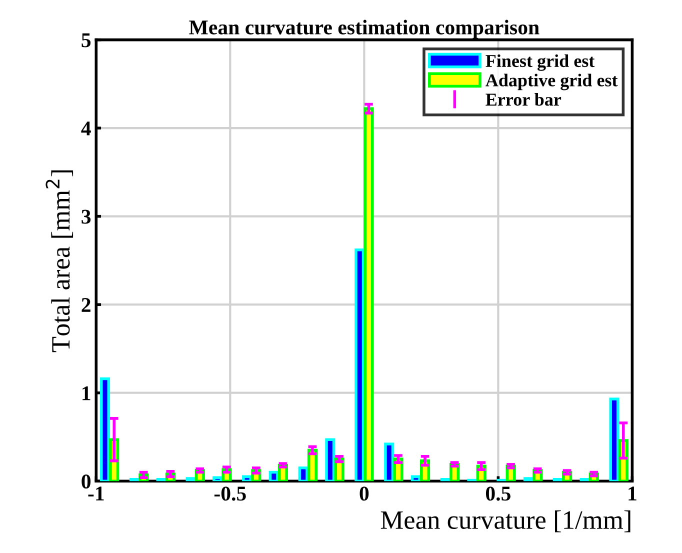  I want to click on x-tick-label: 0, so click(364, 493).